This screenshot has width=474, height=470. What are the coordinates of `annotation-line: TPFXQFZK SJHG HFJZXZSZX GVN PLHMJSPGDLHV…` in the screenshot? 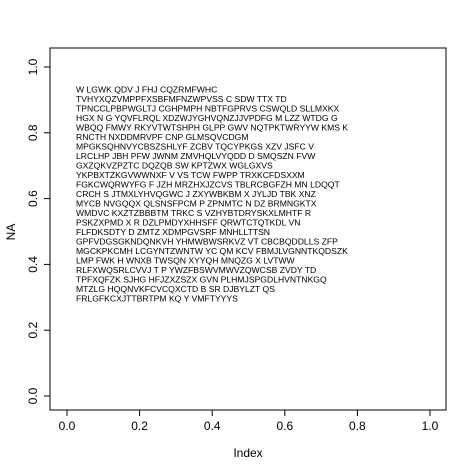 It's located at (201, 279).